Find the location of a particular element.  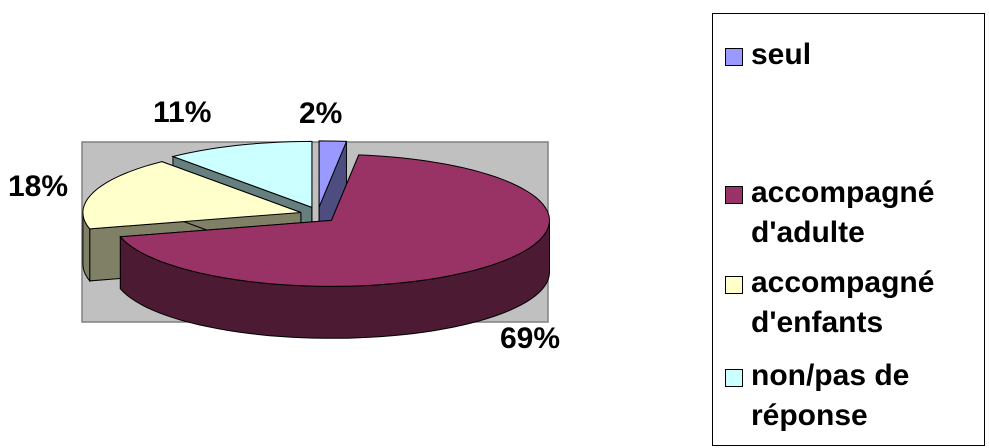

data-label-non-reponse: 11% is located at coordinates (182, 112).